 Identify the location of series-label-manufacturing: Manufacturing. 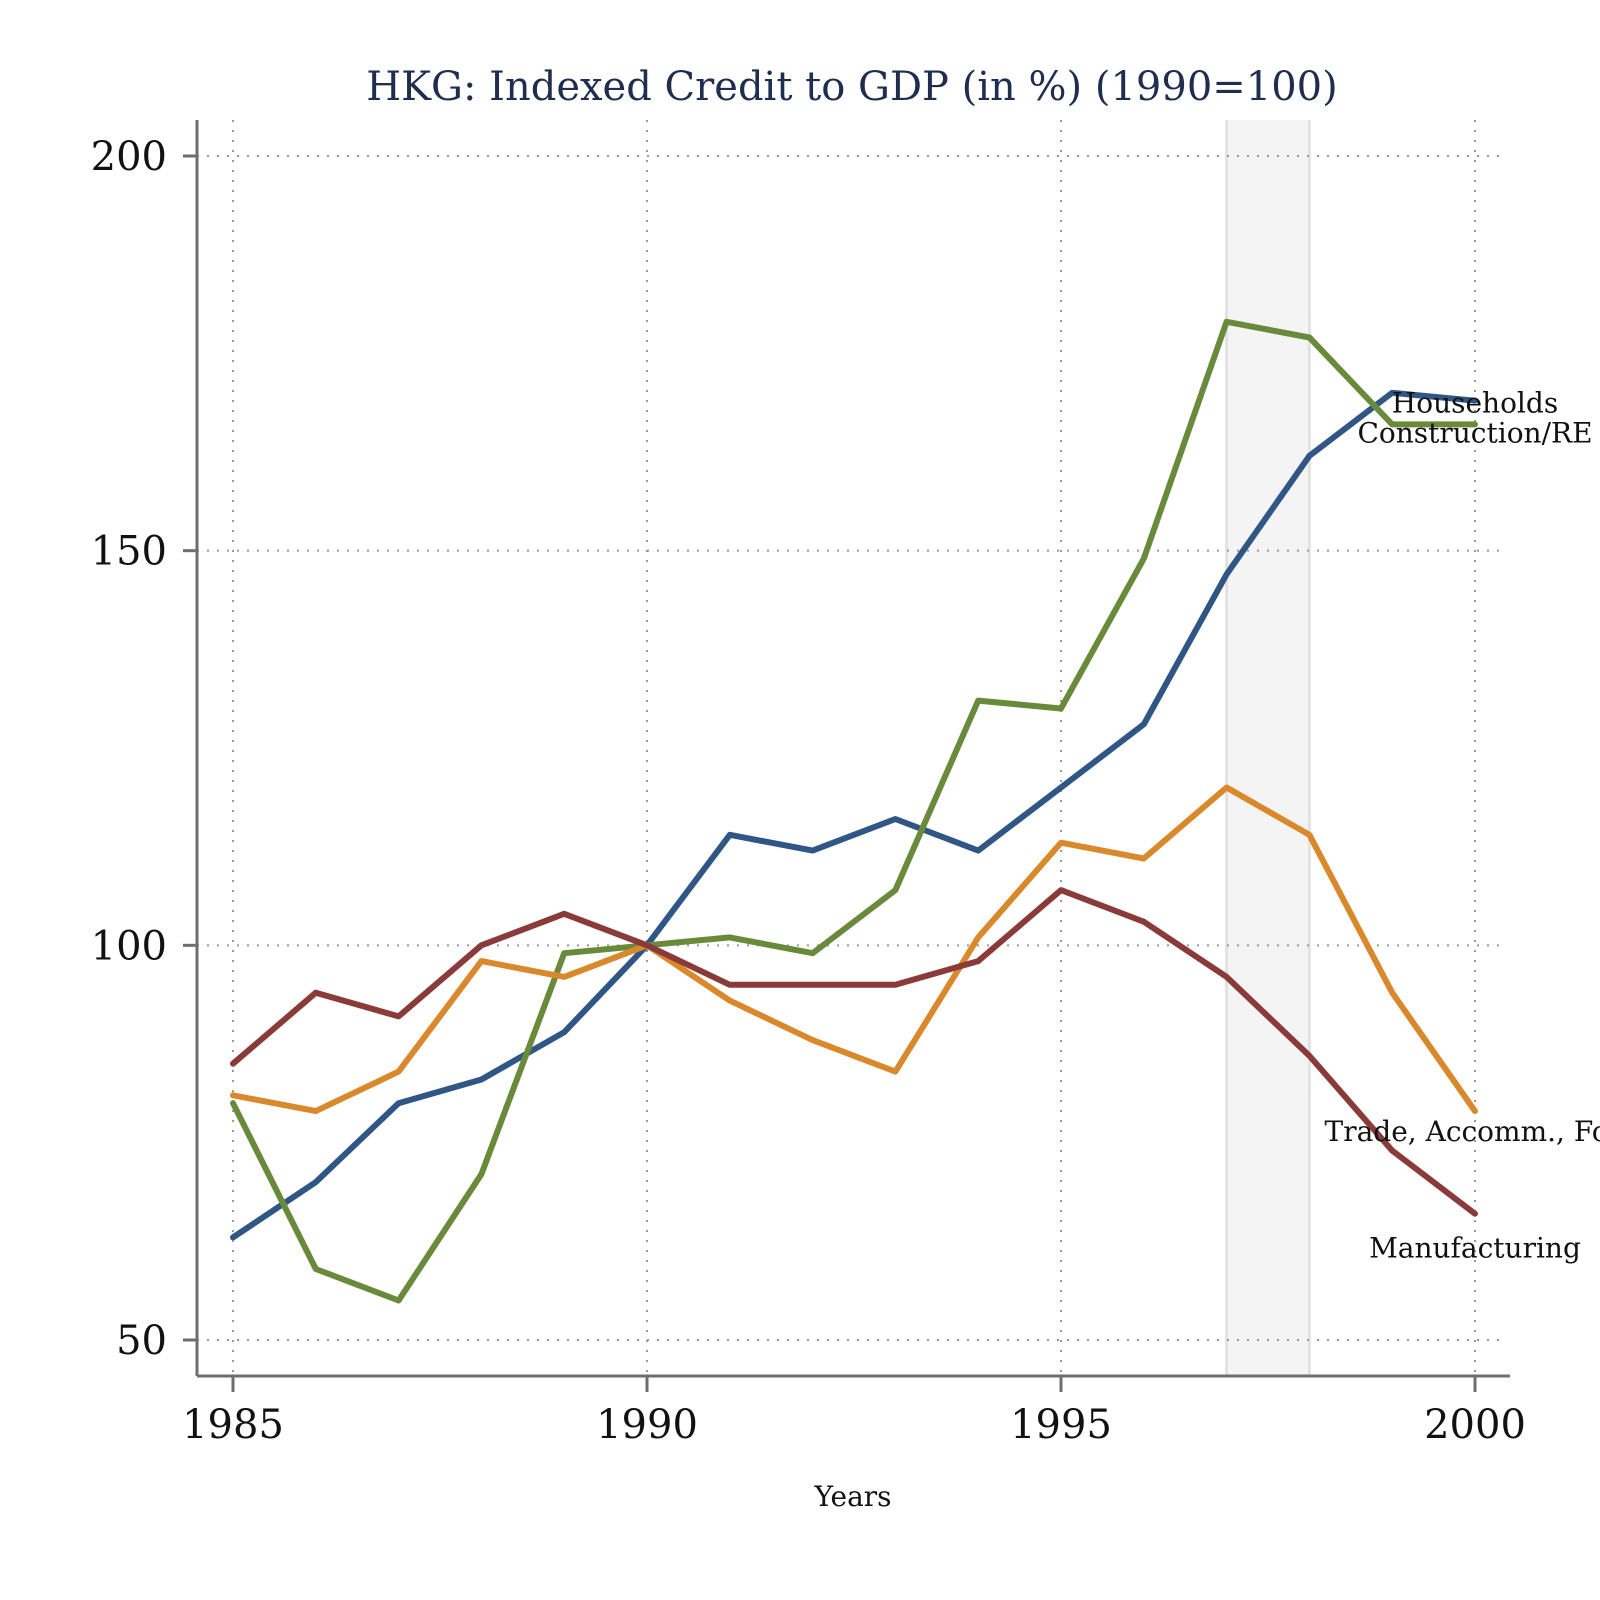
(1475, 1248).